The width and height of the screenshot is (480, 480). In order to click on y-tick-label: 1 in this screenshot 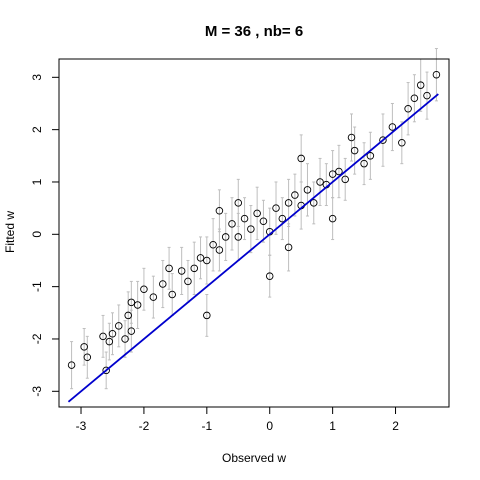, I will do `click(37, 181)`.